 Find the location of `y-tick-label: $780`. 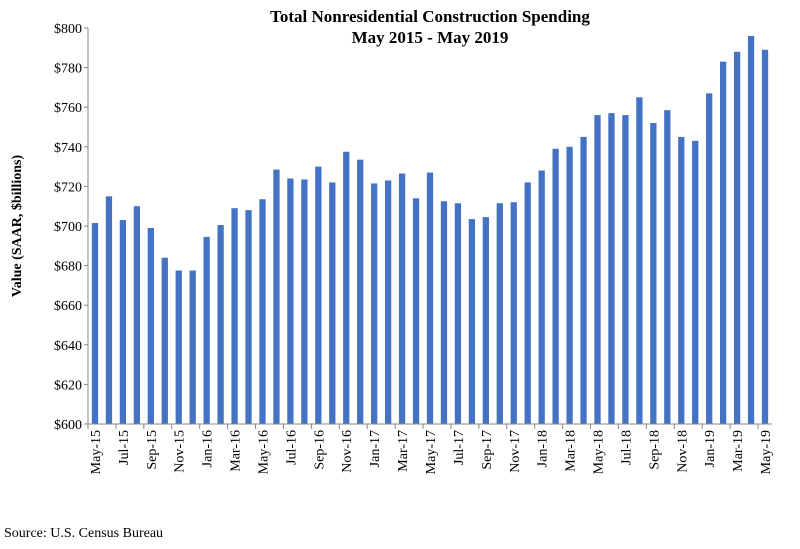

y-tick-label: $780 is located at coordinates (68, 69).